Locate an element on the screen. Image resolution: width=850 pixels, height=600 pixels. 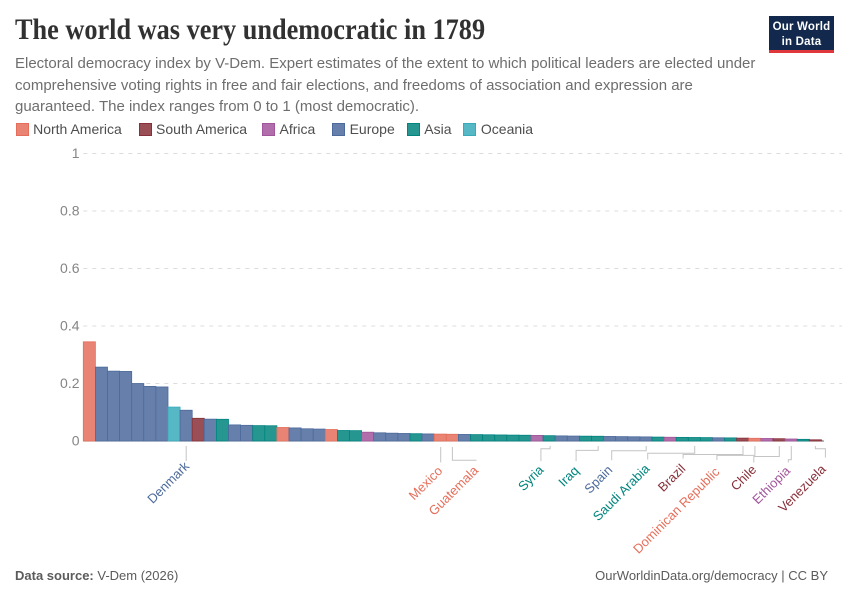
svg-text: Denmark is located at coordinates (168, 482).